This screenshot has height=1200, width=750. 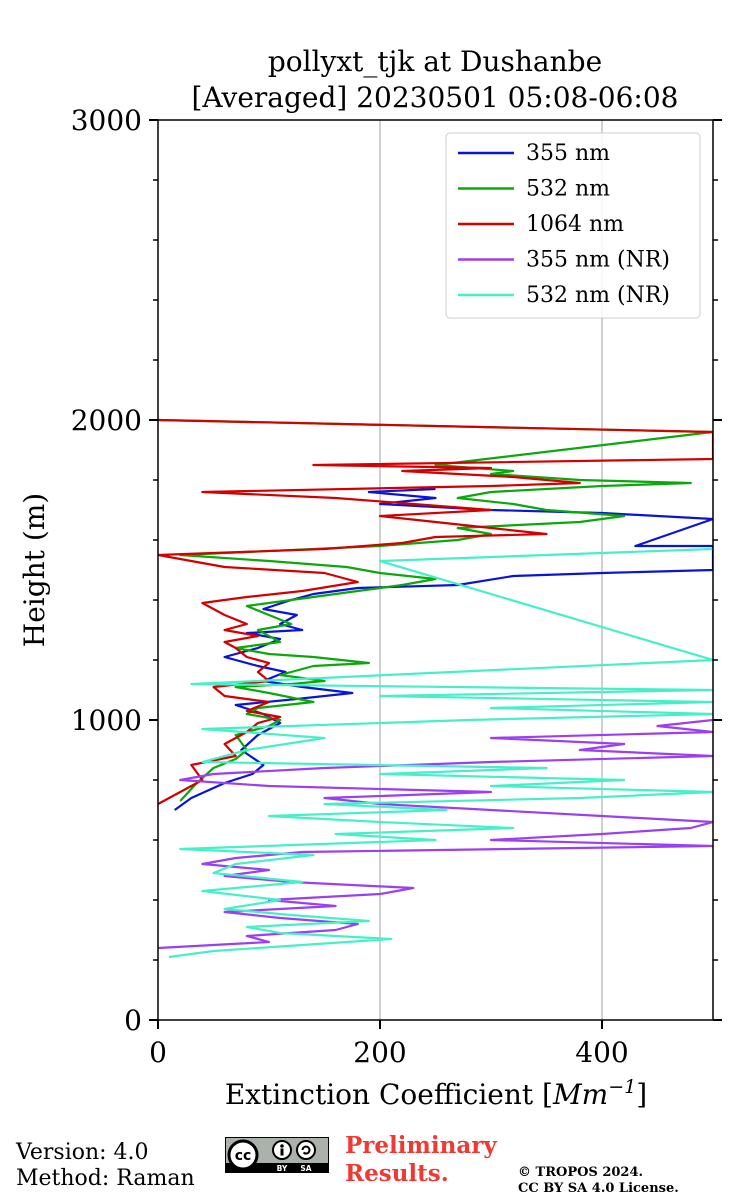 What do you see at coordinates (82, 1152) in the screenshot?
I see `version-text: Version: 4.0` at bounding box center [82, 1152].